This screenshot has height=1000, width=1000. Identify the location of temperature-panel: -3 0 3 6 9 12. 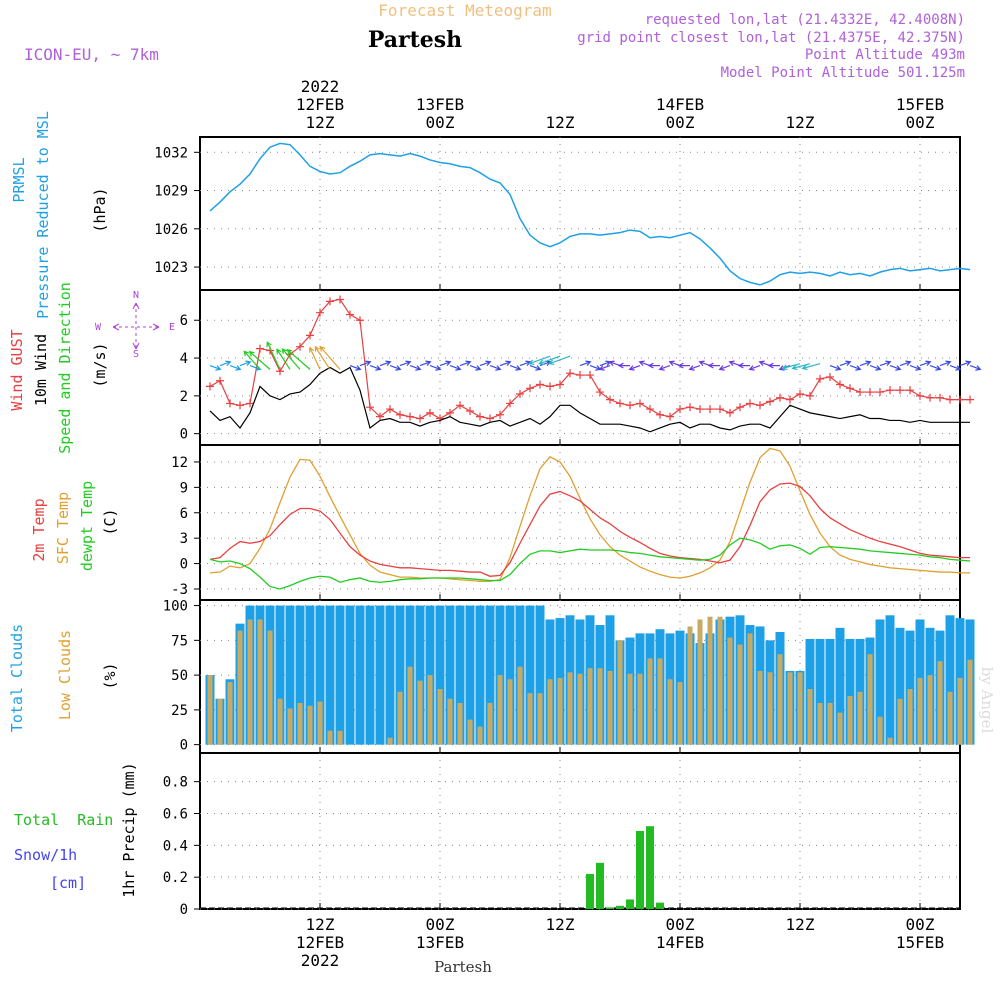
(571, 522).